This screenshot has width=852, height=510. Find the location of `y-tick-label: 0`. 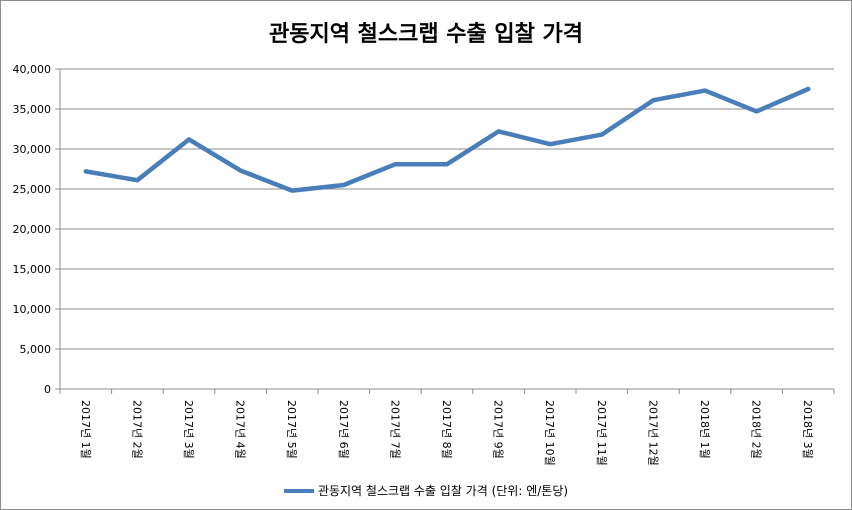

y-tick-label: 0 is located at coordinates (47, 389).